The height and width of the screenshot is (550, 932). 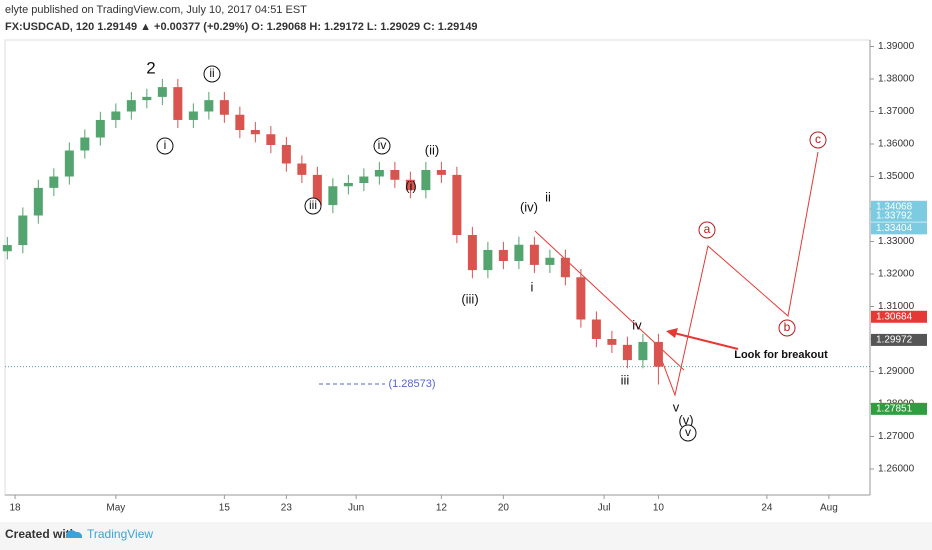 What do you see at coordinates (469, 298) in the screenshot?
I see `wave-label: (iii)` at bounding box center [469, 298].